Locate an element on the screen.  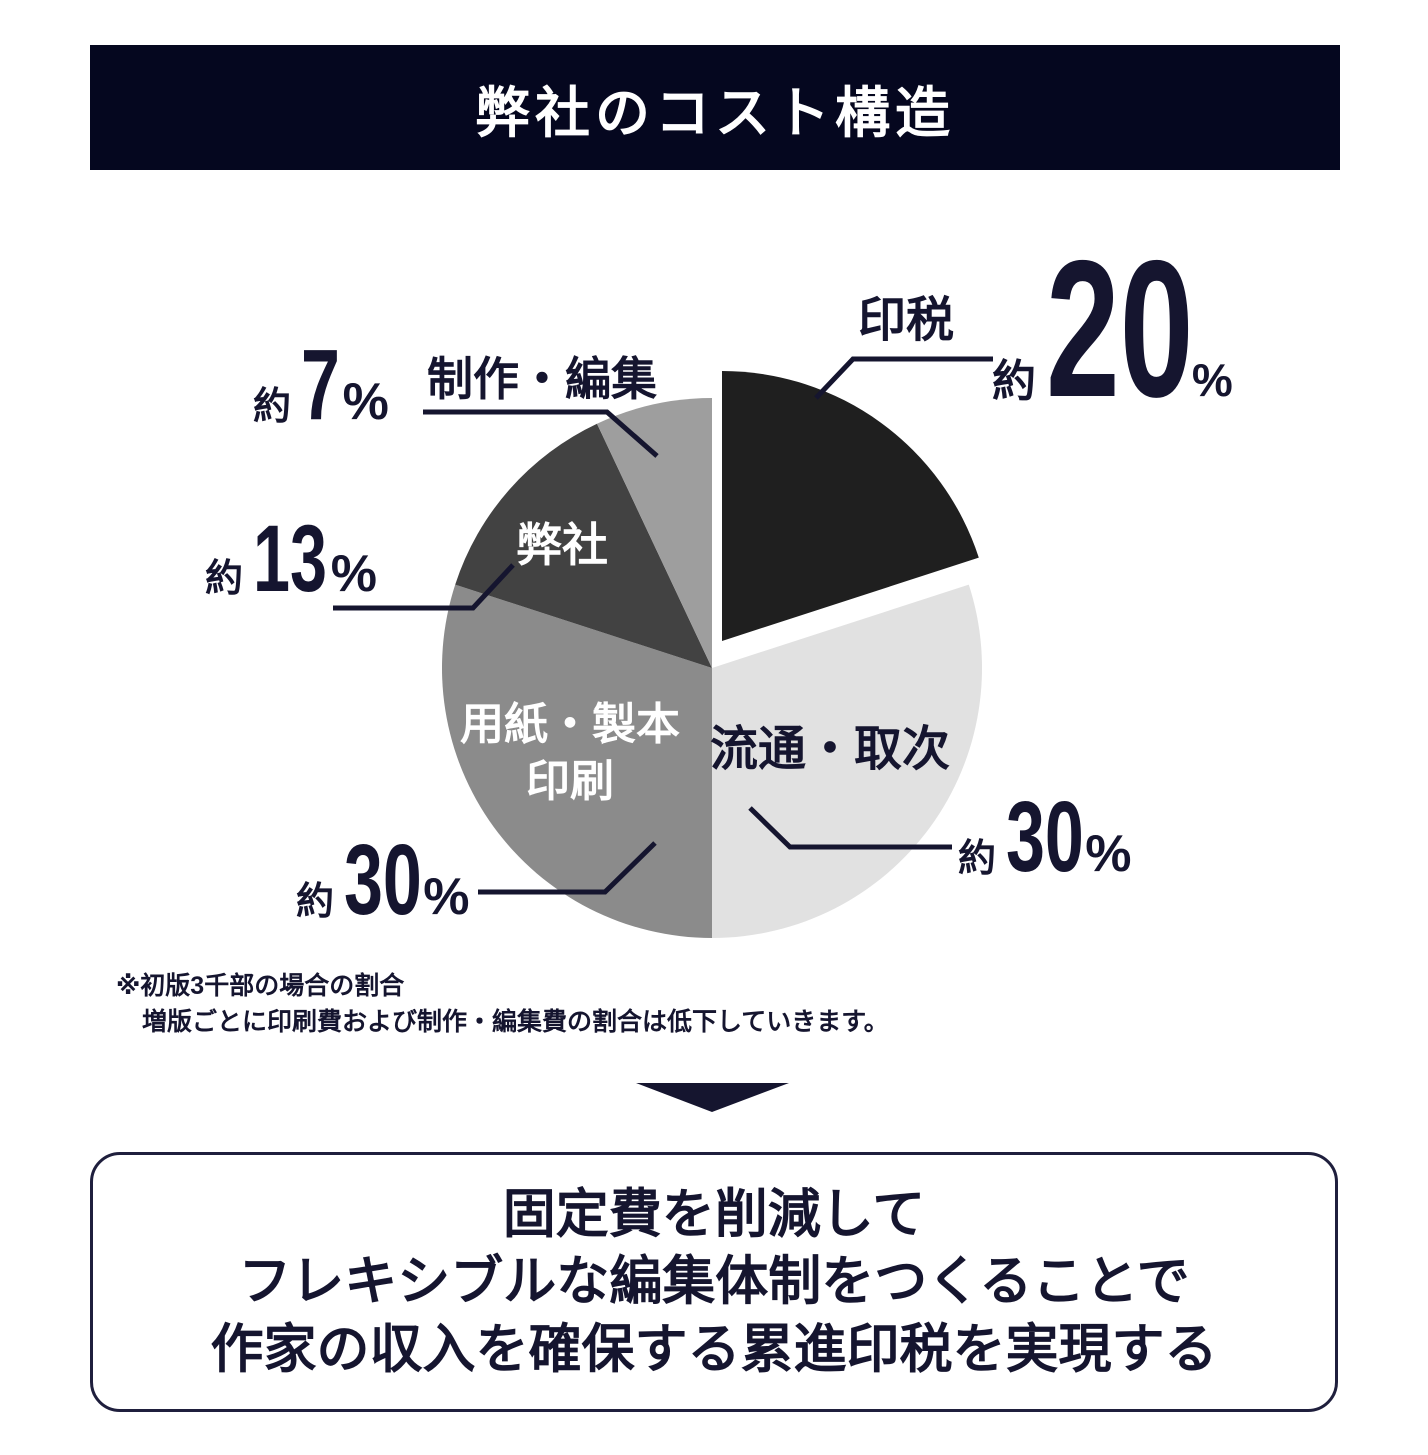
value-inzei: 約 20 % is located at coordinates (1112, 329).